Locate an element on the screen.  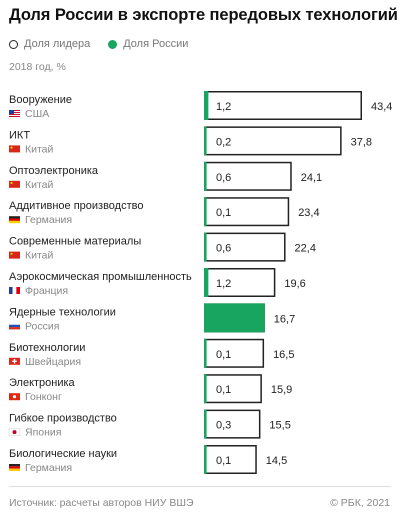
legend-item-leader: Доля лидера is located at coordinates (49, 44).